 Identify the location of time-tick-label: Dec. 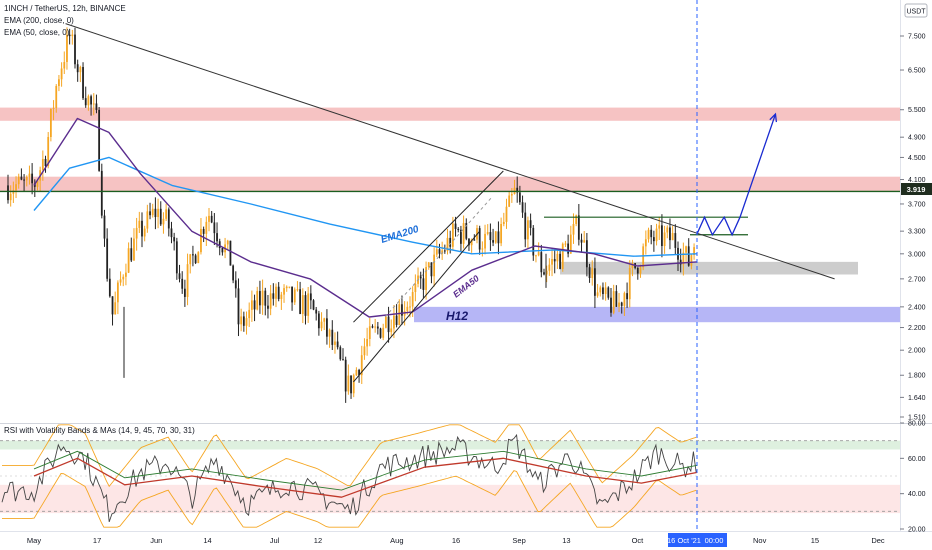
(878, 540).